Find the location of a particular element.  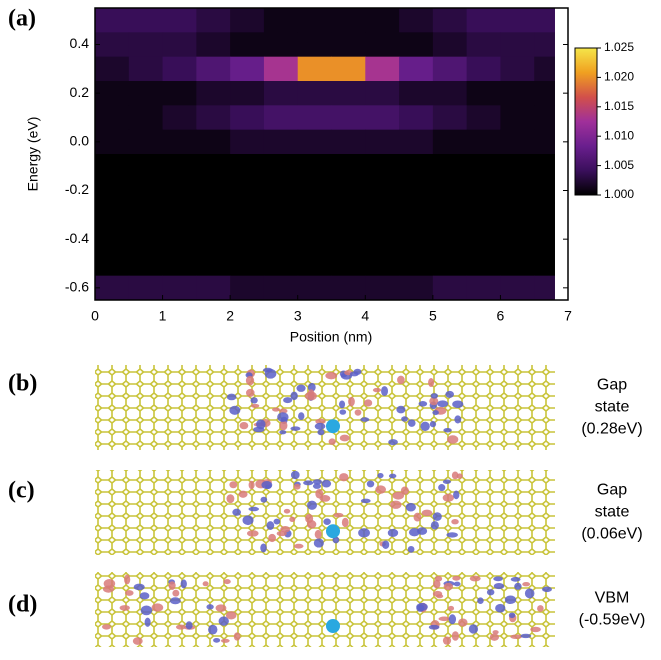

nanotube is located at coordinates (325, 407).